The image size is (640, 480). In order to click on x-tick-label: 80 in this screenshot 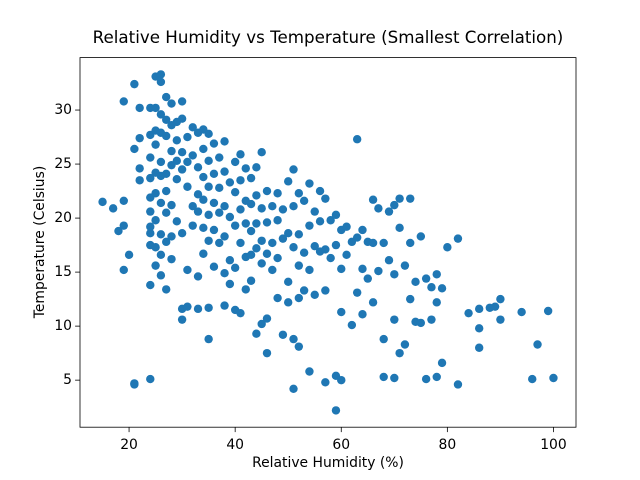, I will do `click(448, 445)`.